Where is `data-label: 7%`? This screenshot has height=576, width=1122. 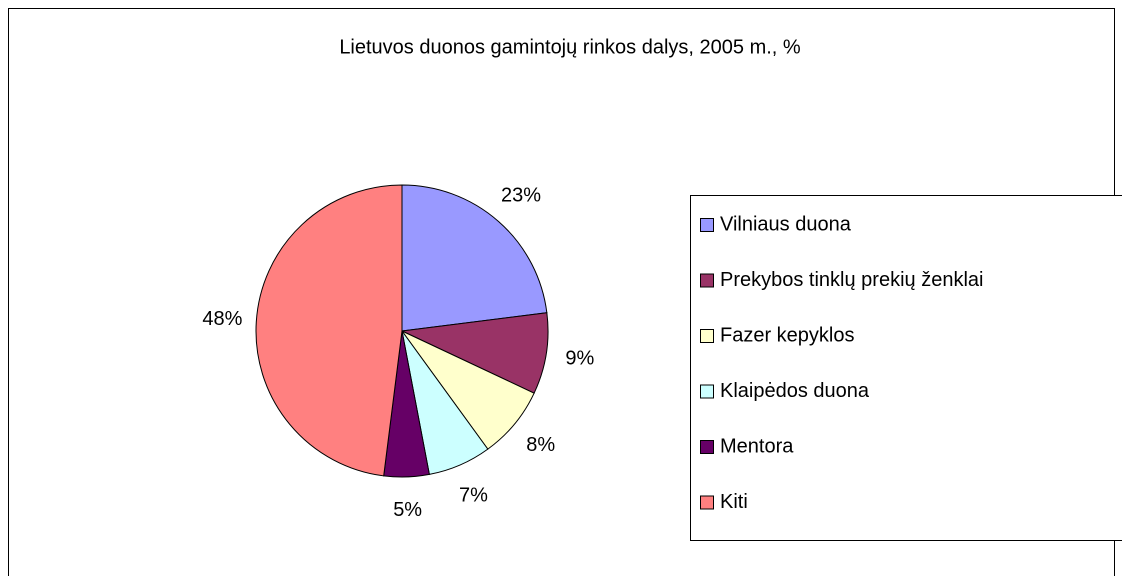 data-label: 7% is located at coordinates (473, 495).